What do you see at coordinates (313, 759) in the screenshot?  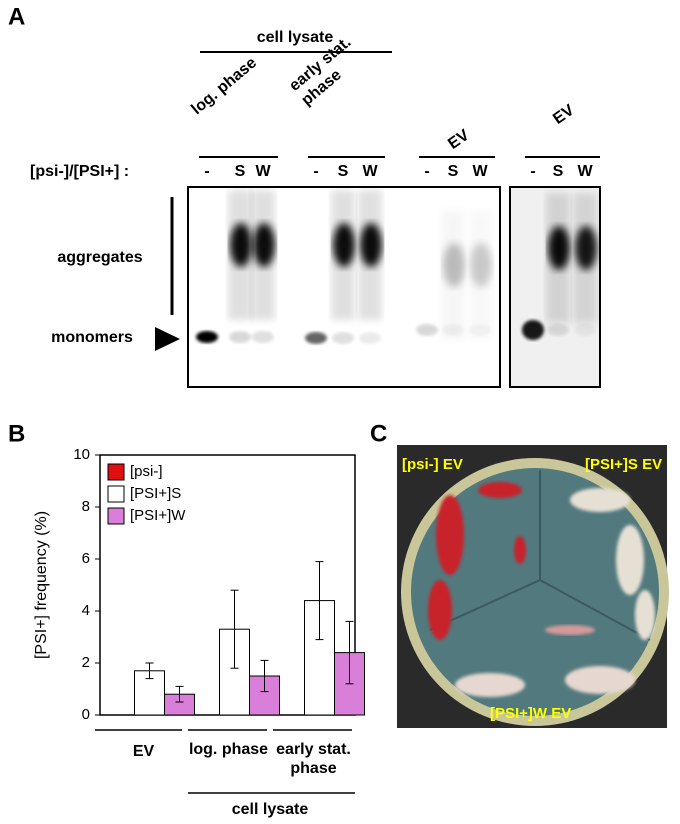 I see `x-tick-label: early stat. phase` at bounding box center [313, 759].